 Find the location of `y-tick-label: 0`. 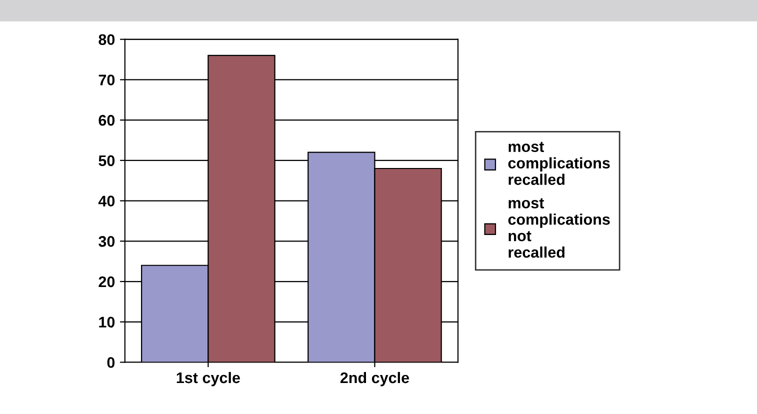

y-tick-label: 0 is located at coordinates (111, 362).